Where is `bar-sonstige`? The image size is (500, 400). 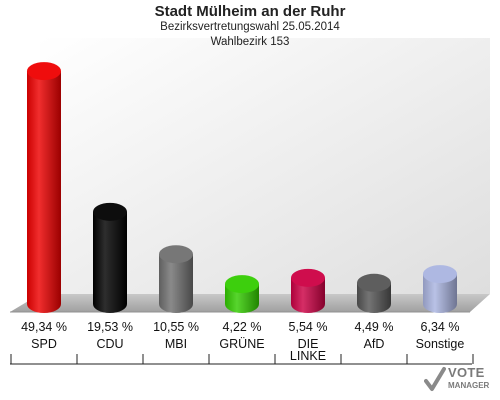 bar-sonstige is located at coordinates (440, 289).